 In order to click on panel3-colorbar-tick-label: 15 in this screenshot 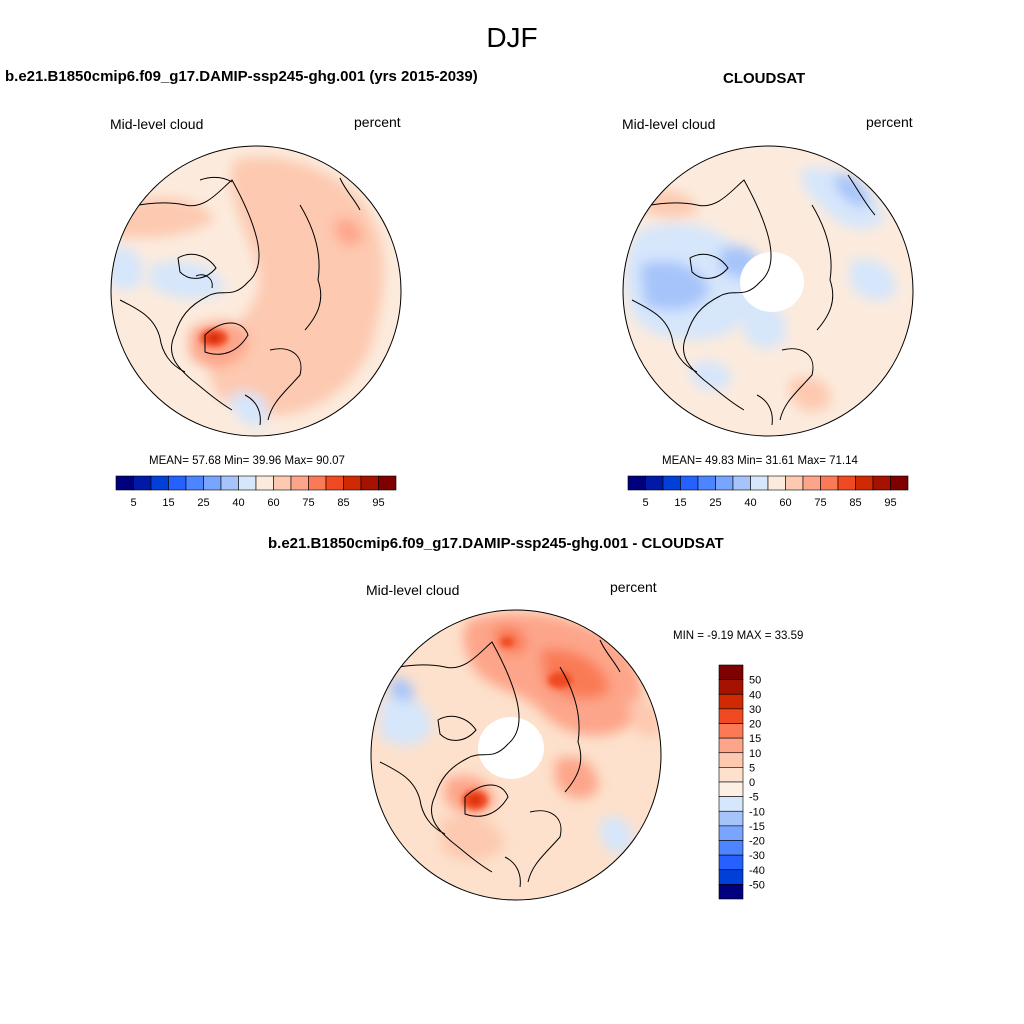, I will do `click(755, 739)`.